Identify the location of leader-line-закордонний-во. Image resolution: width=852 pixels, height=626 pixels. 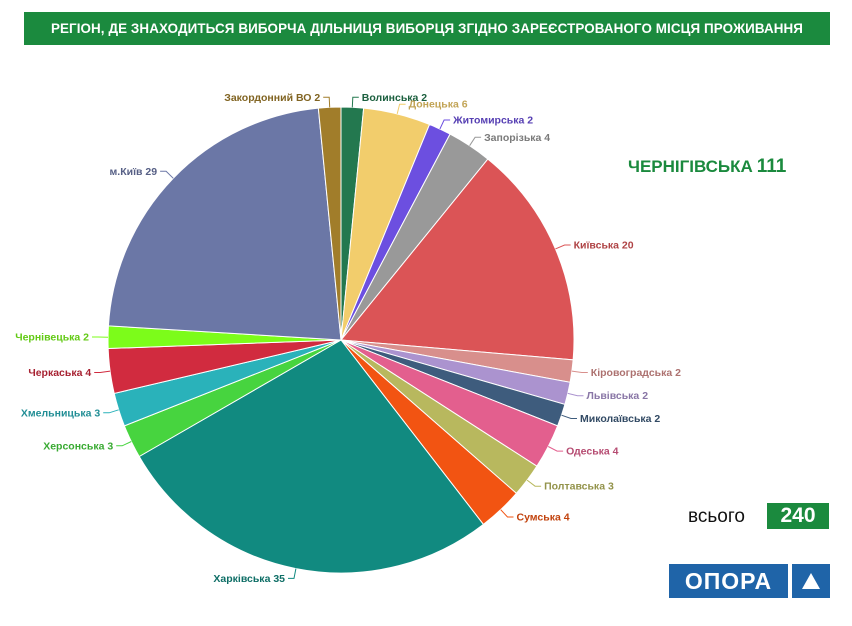
(327, 102).